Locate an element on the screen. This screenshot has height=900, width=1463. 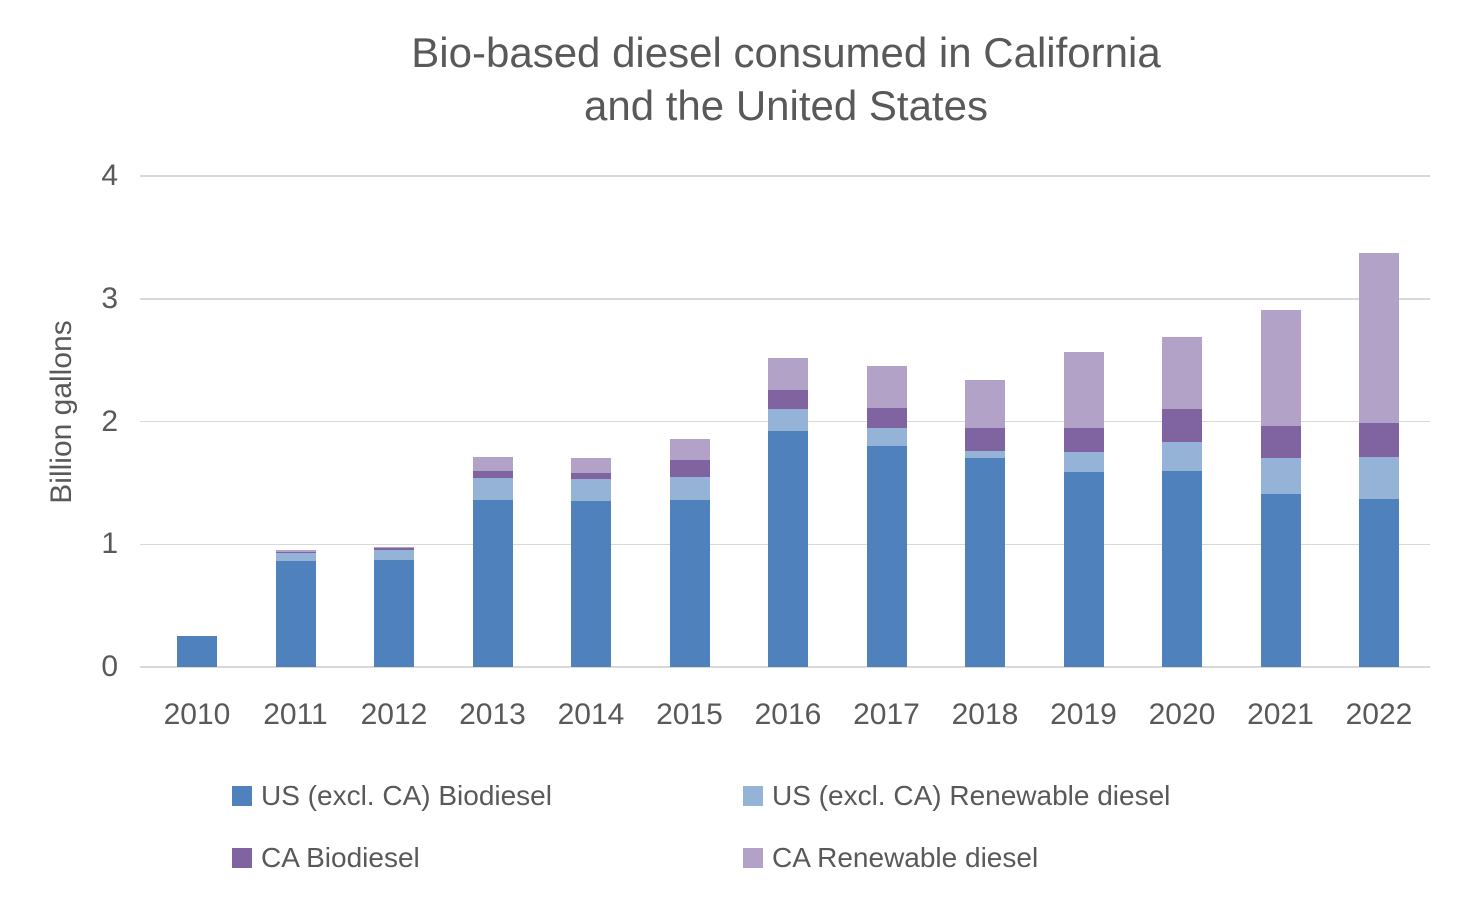
gridline-y4 is located at coordinates (785, 176).